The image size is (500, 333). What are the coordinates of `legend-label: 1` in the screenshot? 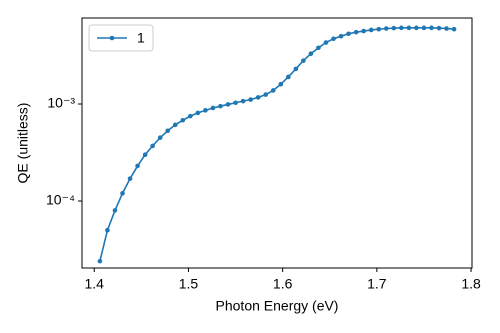 It's located at (141, 38).